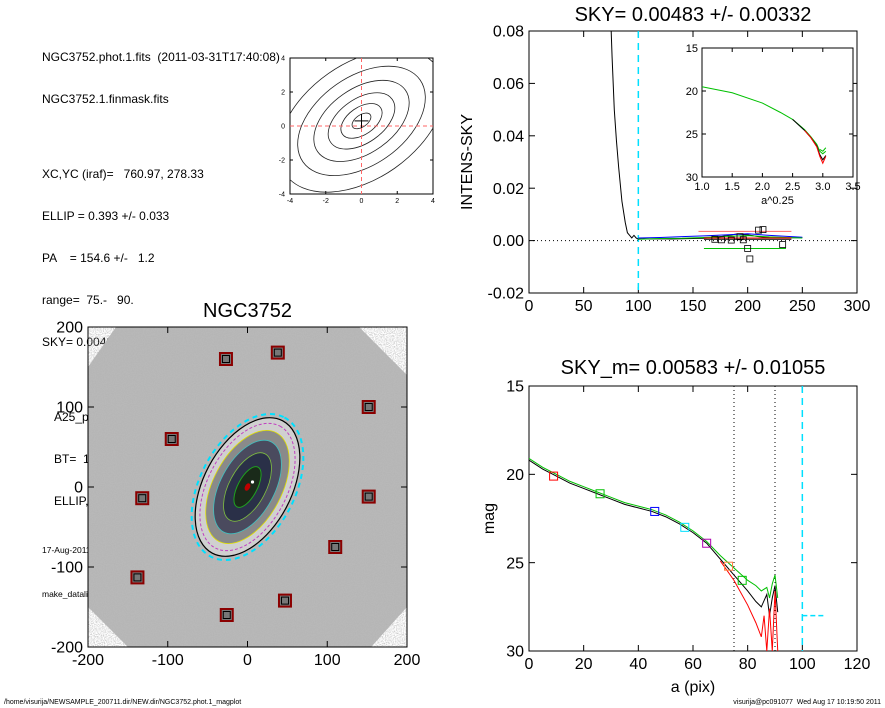 This screenshot has width=885, height=708. I want to click on sky-series-line, so click(720, 237).